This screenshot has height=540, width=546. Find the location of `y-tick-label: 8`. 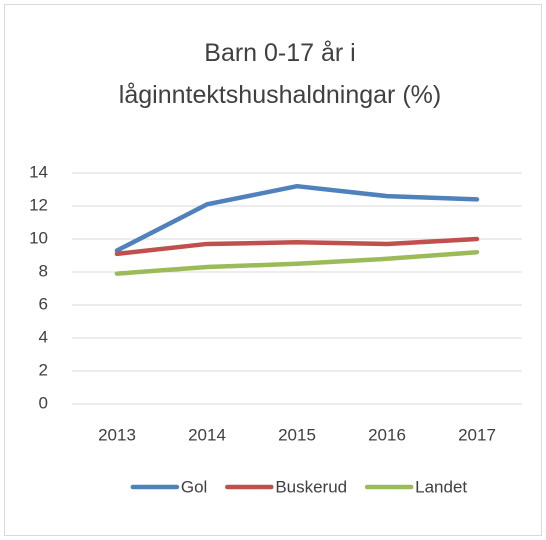

y-tick-label: 8 is located at coordinates (43, 270).